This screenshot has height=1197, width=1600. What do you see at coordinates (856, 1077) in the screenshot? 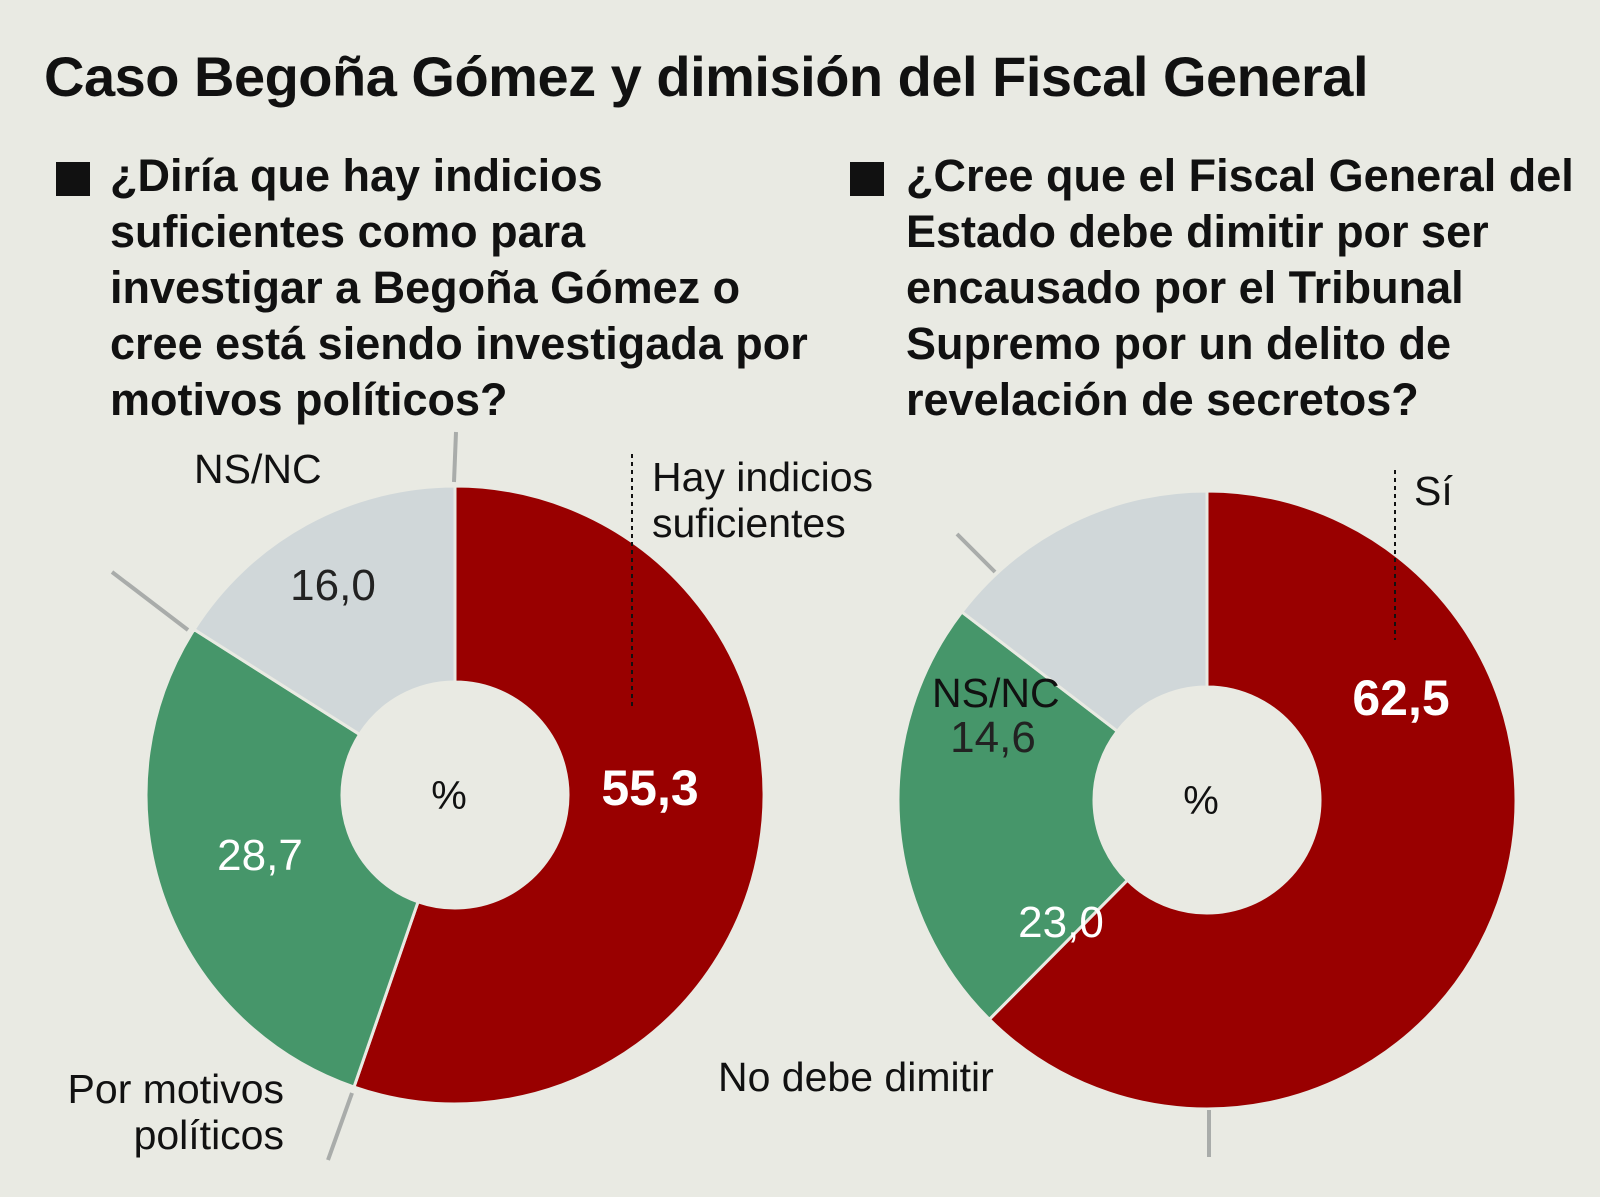
I see `label-no-debe-dimitir: No debe dimitir` at bounding box center [856, 1077].